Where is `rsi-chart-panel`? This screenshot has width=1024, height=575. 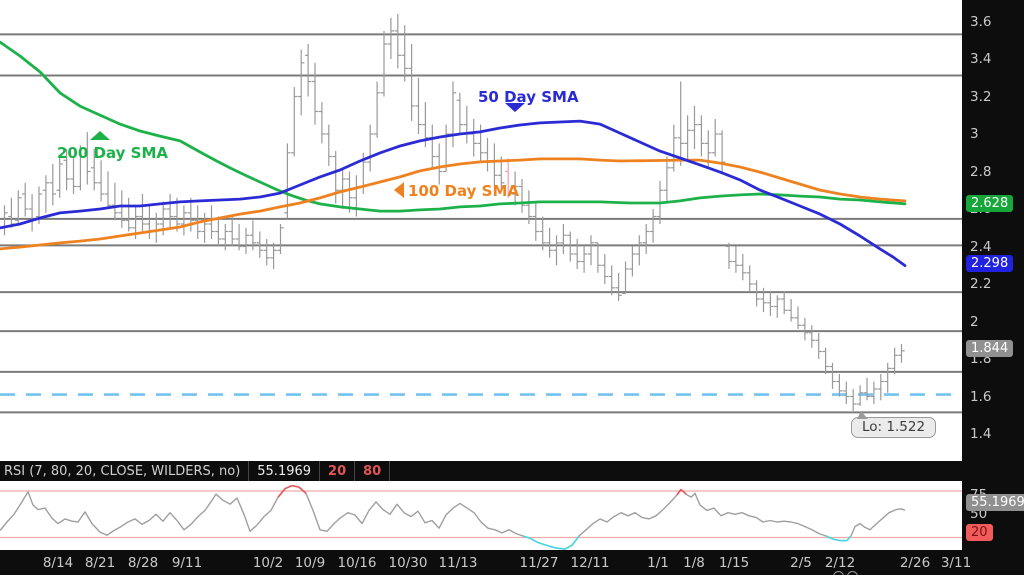 rsi-chart-panel is located at coordinates (481, 515).